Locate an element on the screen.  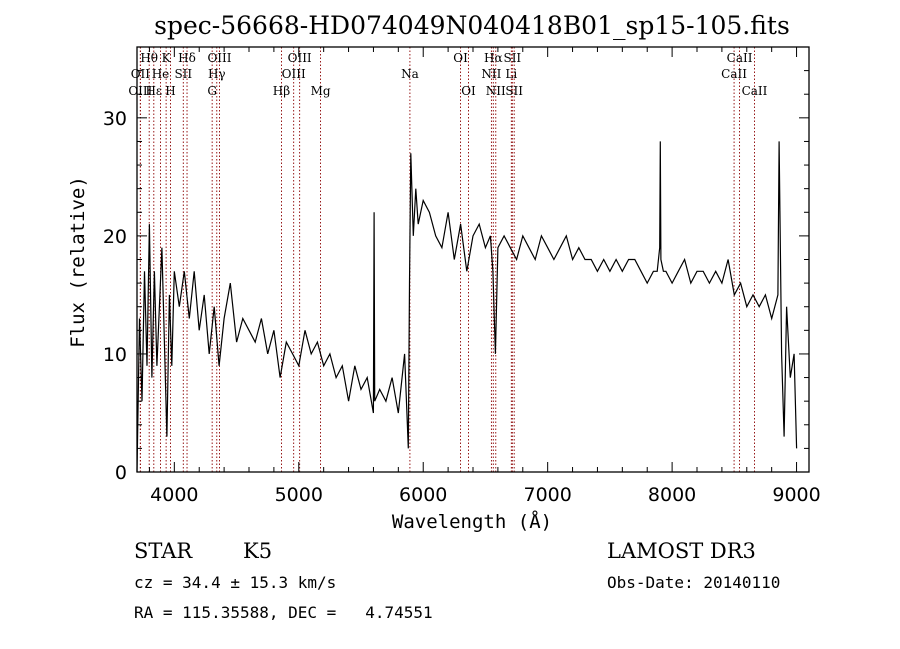
x-tick-label: 5000 is located at coordinates (299, 495).